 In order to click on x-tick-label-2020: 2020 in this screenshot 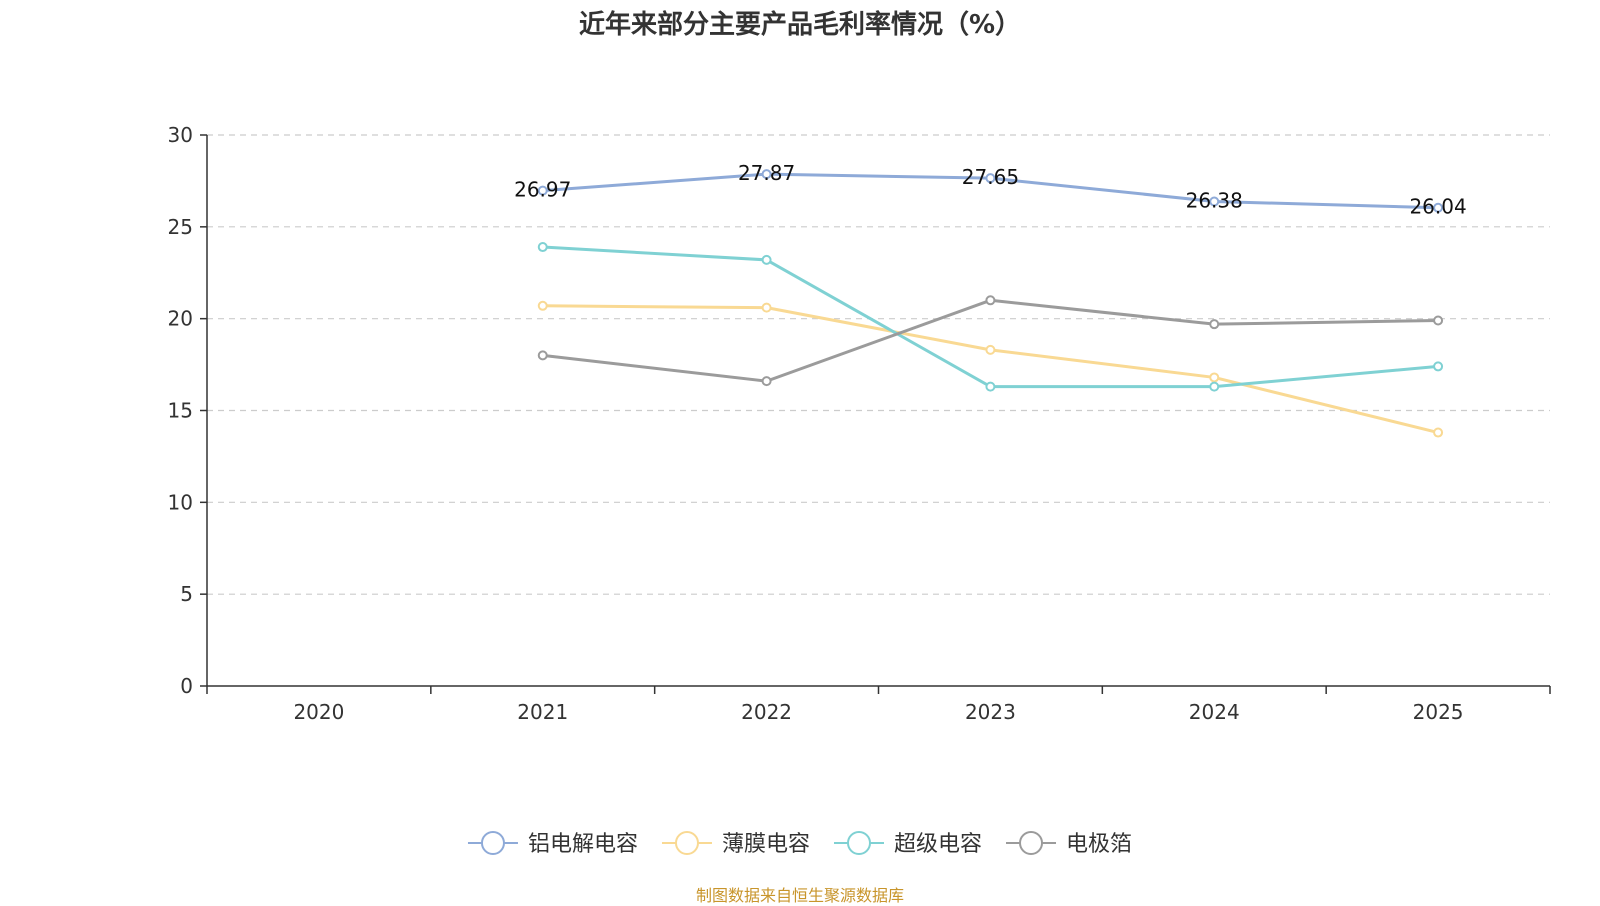, I will do `click(318, 712)`.